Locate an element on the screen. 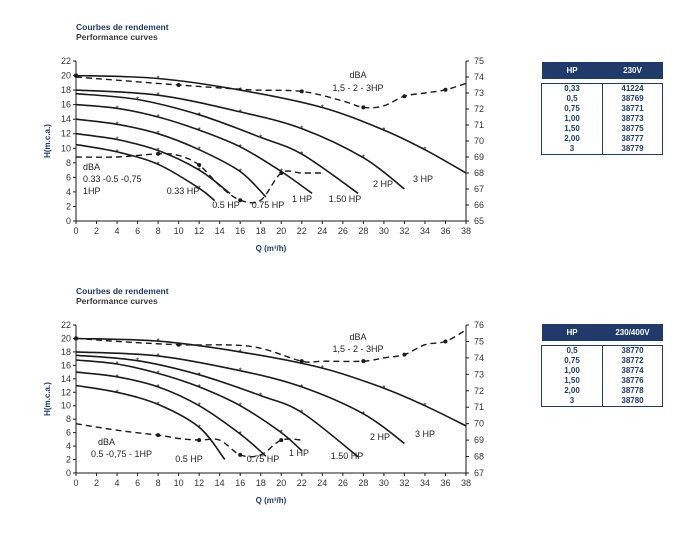 This screenshot has width=690, height=540. table-row: 0,75 38771 is located at coordinates (602, 109).